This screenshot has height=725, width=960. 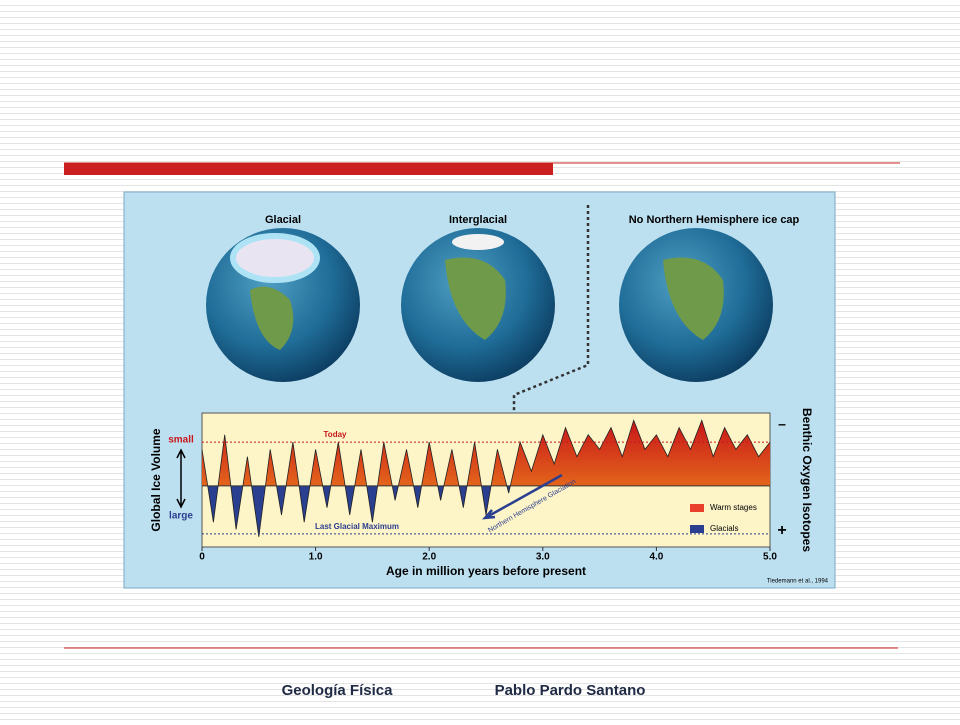 What do you see at coordinates (156, 479) in the screenshot?
I see `y-axis-title: Global Ice Volume` at bounding box center [156, 479].